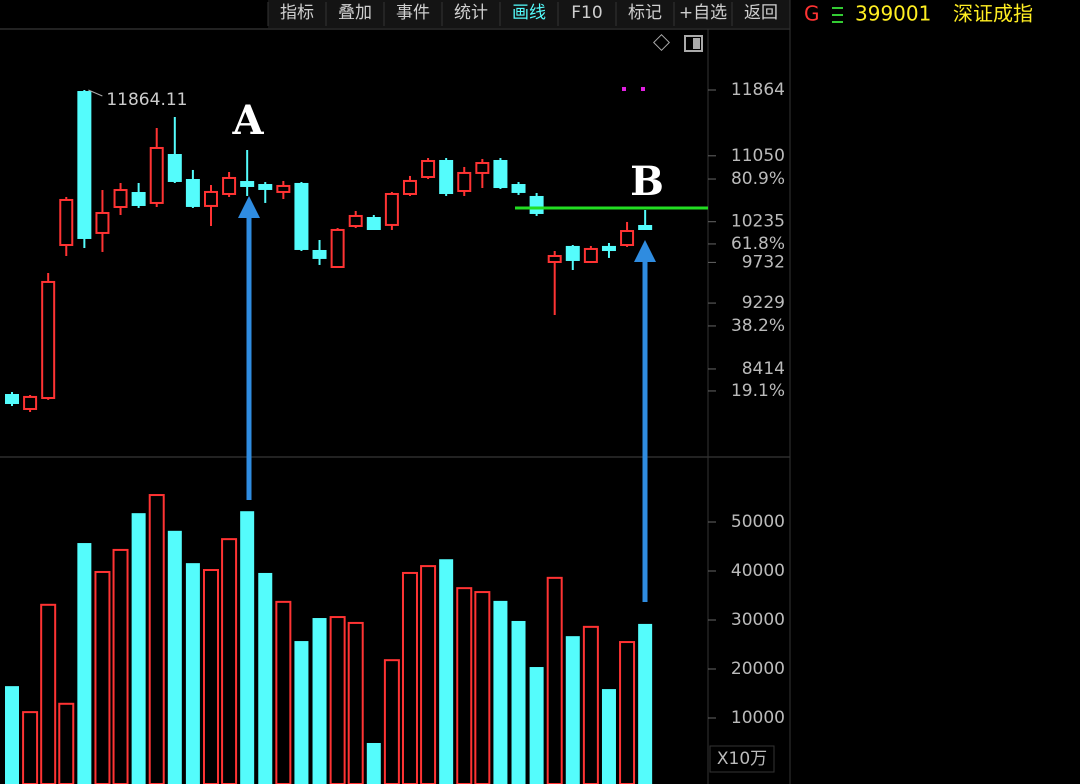  I want to click on arrow-b-head, so click(645, 251).